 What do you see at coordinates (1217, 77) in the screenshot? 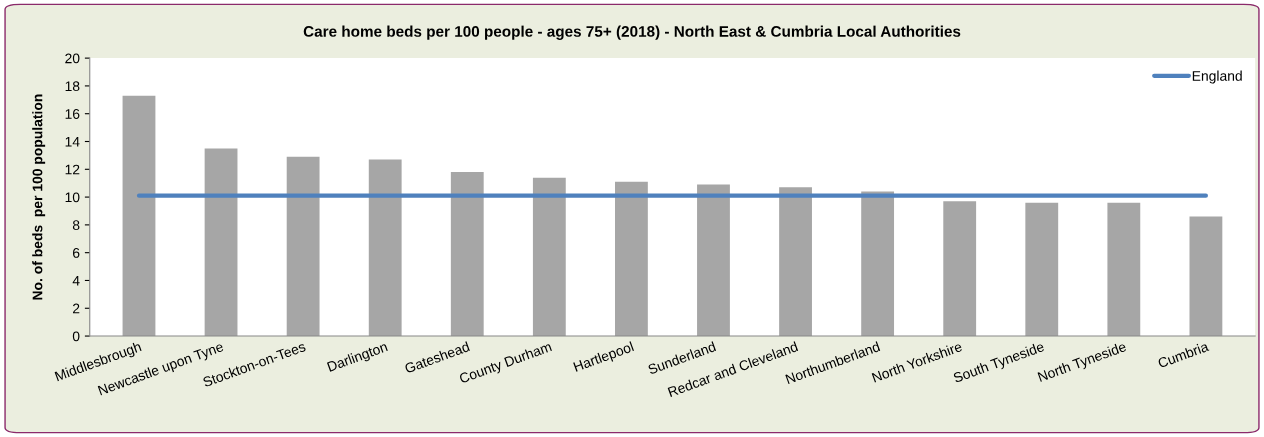
I see `legend-label: England` at bounding box center [1217, 77].